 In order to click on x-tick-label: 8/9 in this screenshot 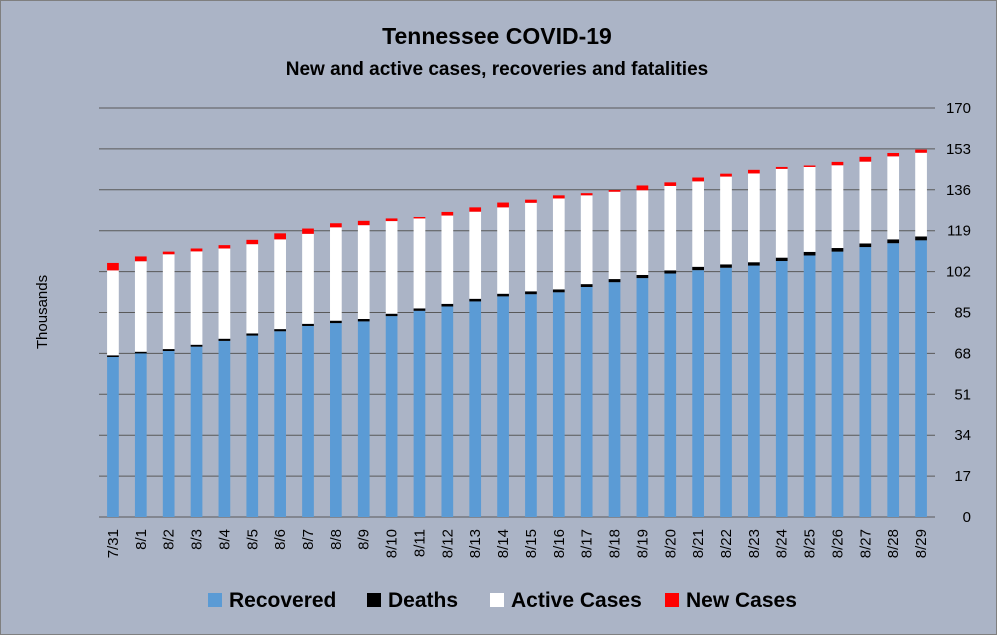, I will do `click(364, 539)`.